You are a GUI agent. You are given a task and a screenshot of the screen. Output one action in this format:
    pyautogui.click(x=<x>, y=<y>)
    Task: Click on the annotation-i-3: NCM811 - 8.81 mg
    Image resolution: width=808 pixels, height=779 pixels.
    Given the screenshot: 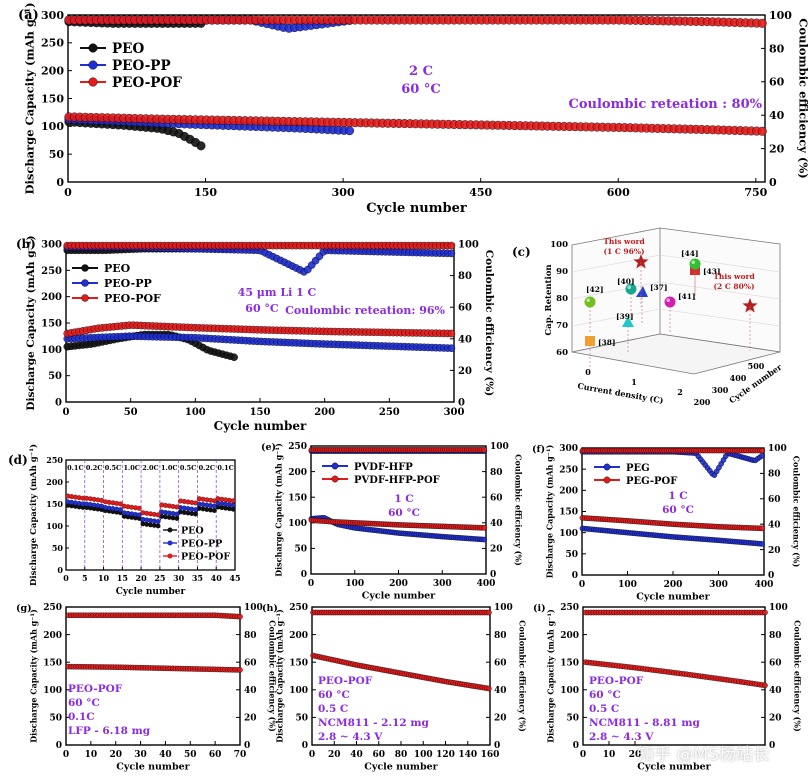 What is the action you would take?
    pyautogui.click(x=645, y=723)
    